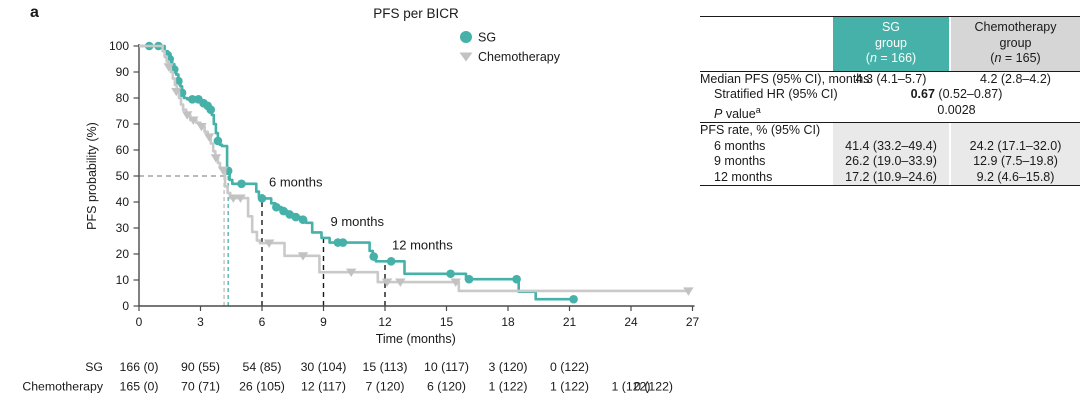 The height and width of the screenshot is (410, 1080). Describe the element at coordinates (123, 228) in the screenshot. I see `y-tick-label: 30` at that location.